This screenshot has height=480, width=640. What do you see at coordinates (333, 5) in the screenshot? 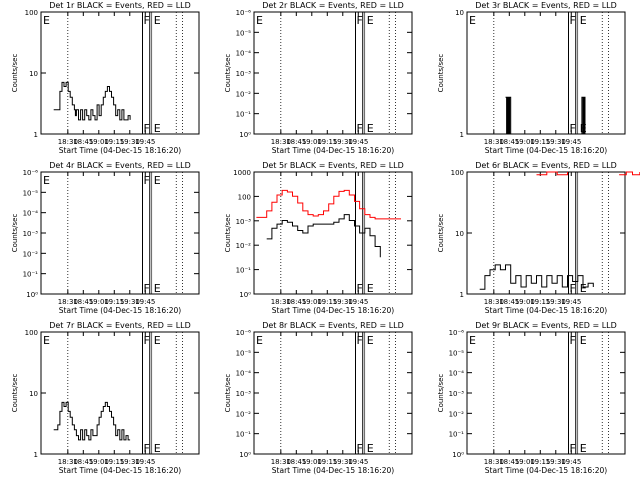
I see `panel-title: Det 2r BLACK = Events, RED = LLD` at bounding box center [333, 5].